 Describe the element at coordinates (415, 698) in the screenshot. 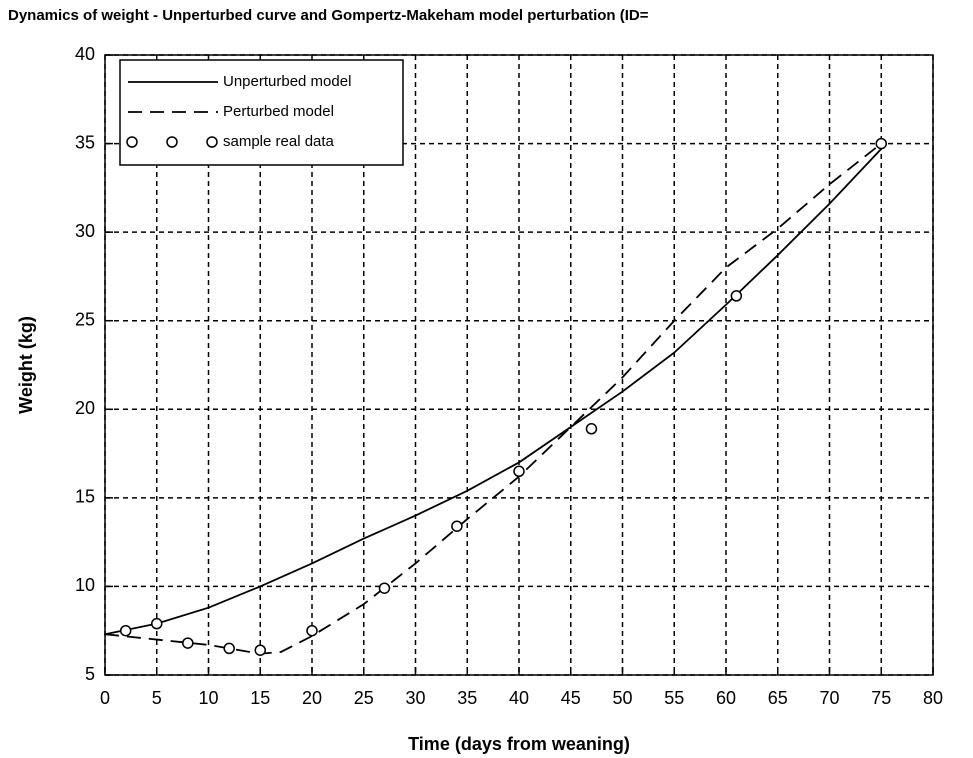

I see `x-tick-label: 30` at that location.